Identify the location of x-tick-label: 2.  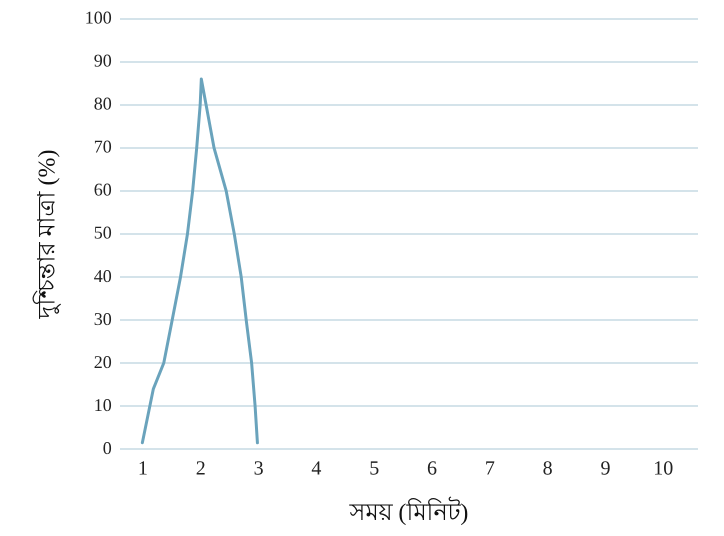
(201, 468).